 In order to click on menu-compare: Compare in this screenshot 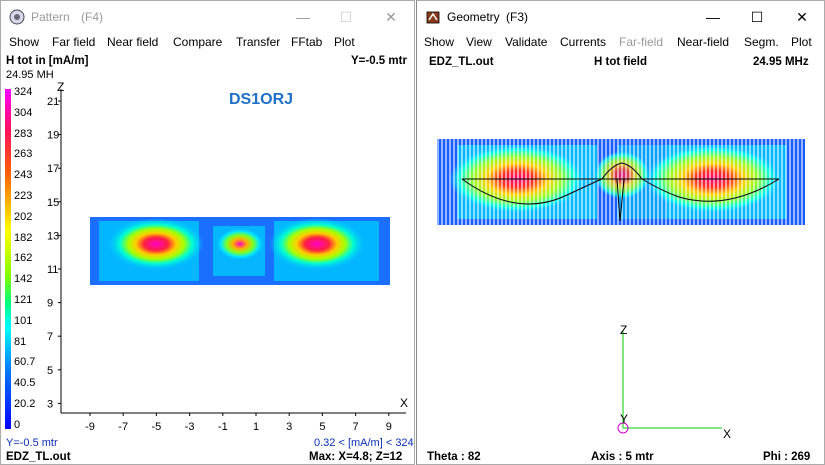, I will do `click(198, 42)`.